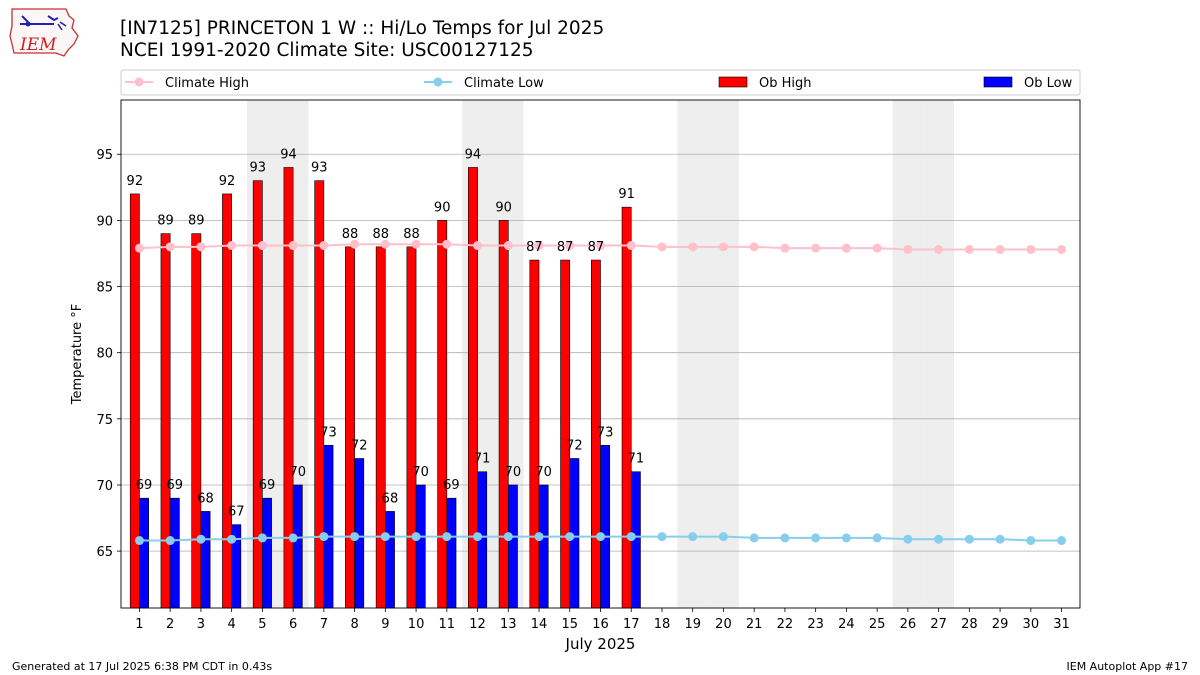  What do you see at coordinates (38, 45) in the screenshot?
I see `logo-text: IEM` at bounding box center [38, 45].